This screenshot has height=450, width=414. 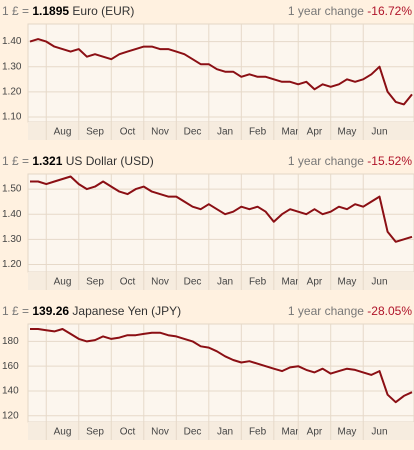 I want to click on y-tick-label: 1.50, so click(x=12, y=189).